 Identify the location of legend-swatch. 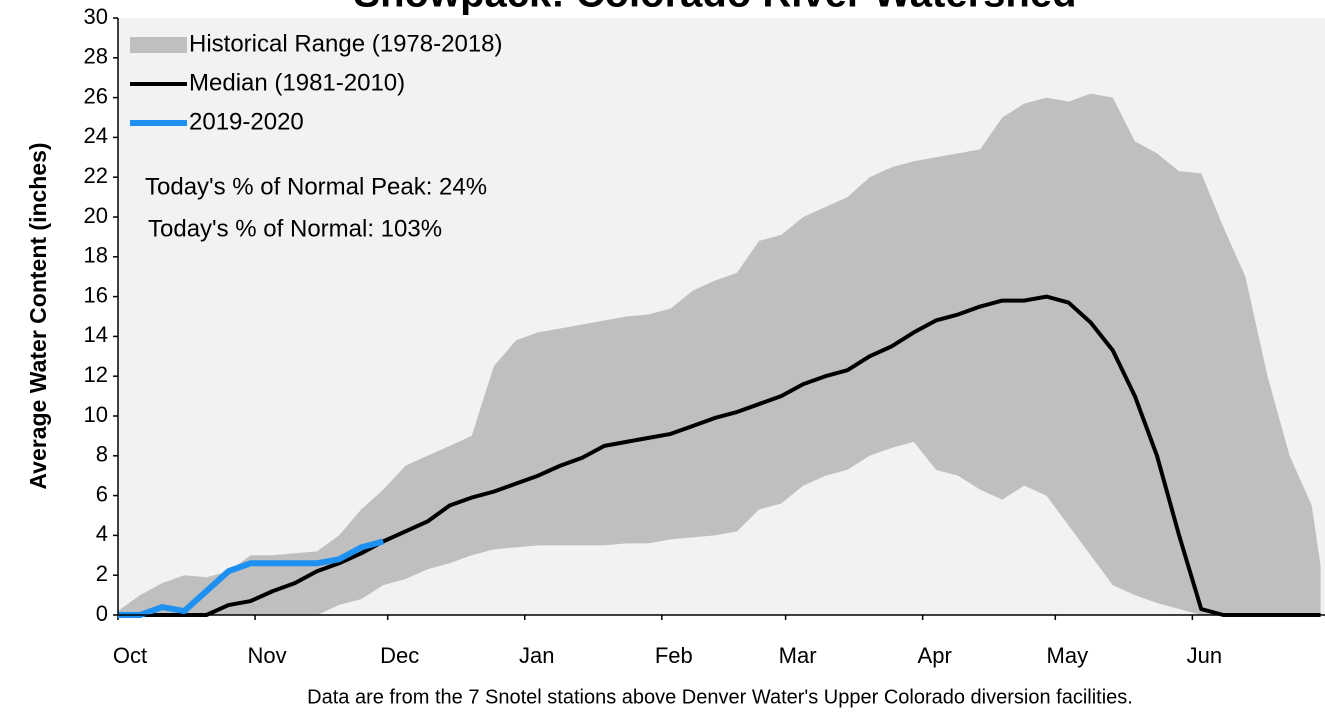
(158, 45).